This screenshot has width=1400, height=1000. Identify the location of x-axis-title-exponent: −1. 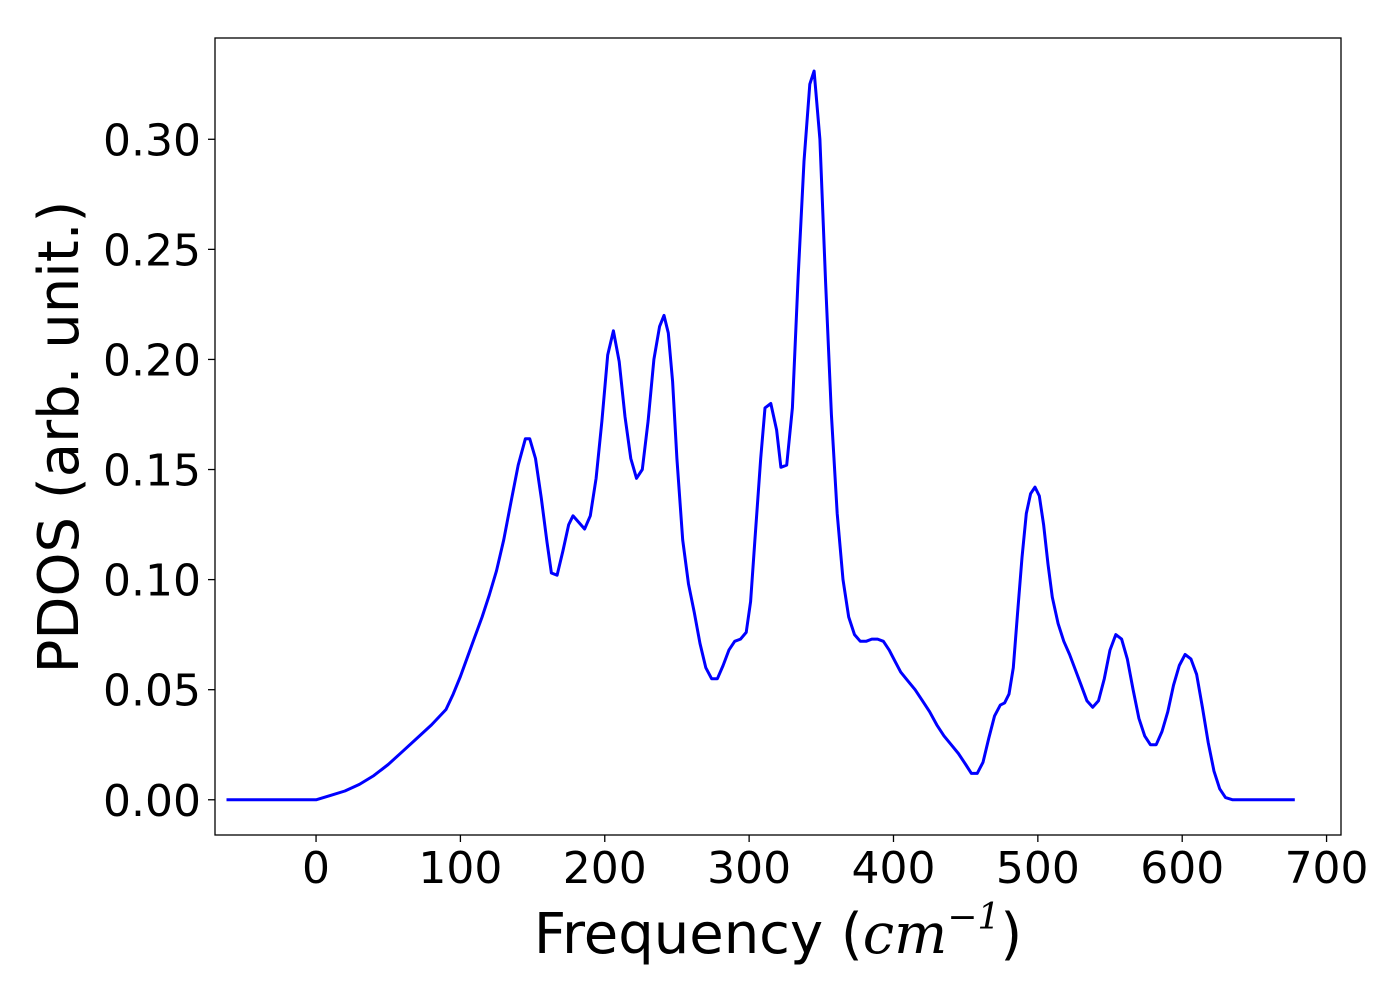
(973, 917).